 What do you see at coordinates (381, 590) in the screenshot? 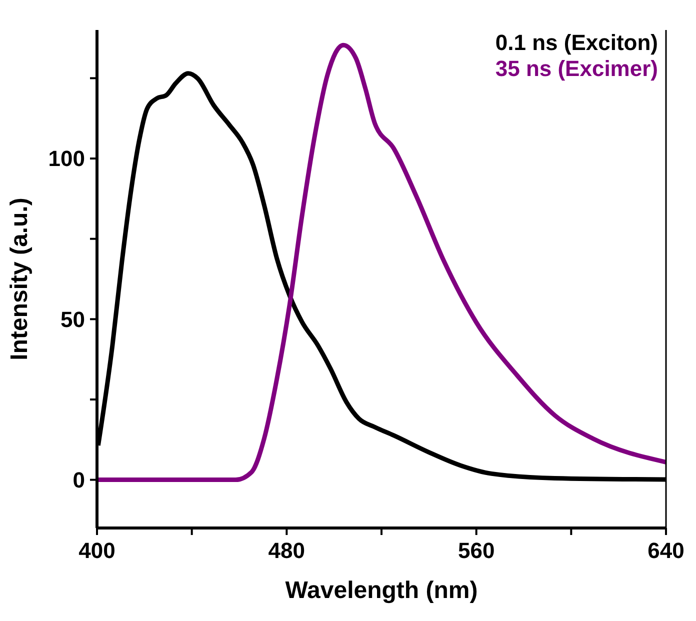
I see `x-axis-title: Wavelength (nm)` at bounding box center [381, 590].